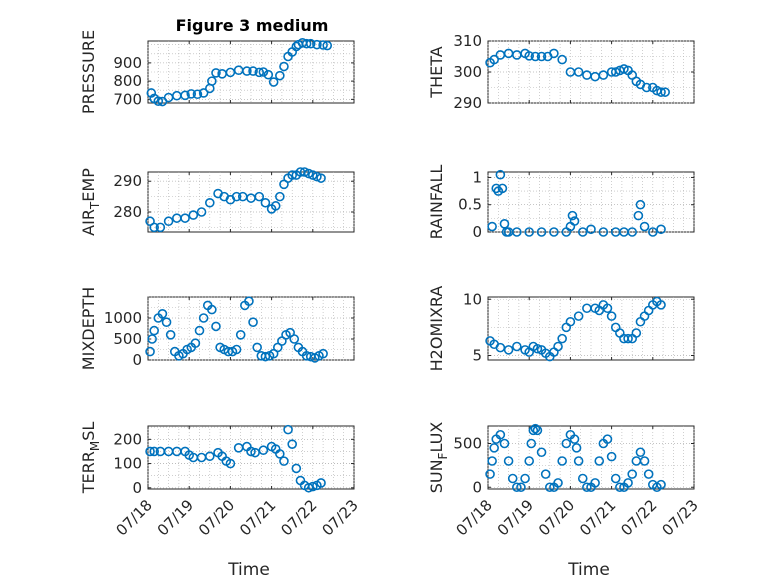  I want to click on y-tick-label: 100, so click(127, 464).